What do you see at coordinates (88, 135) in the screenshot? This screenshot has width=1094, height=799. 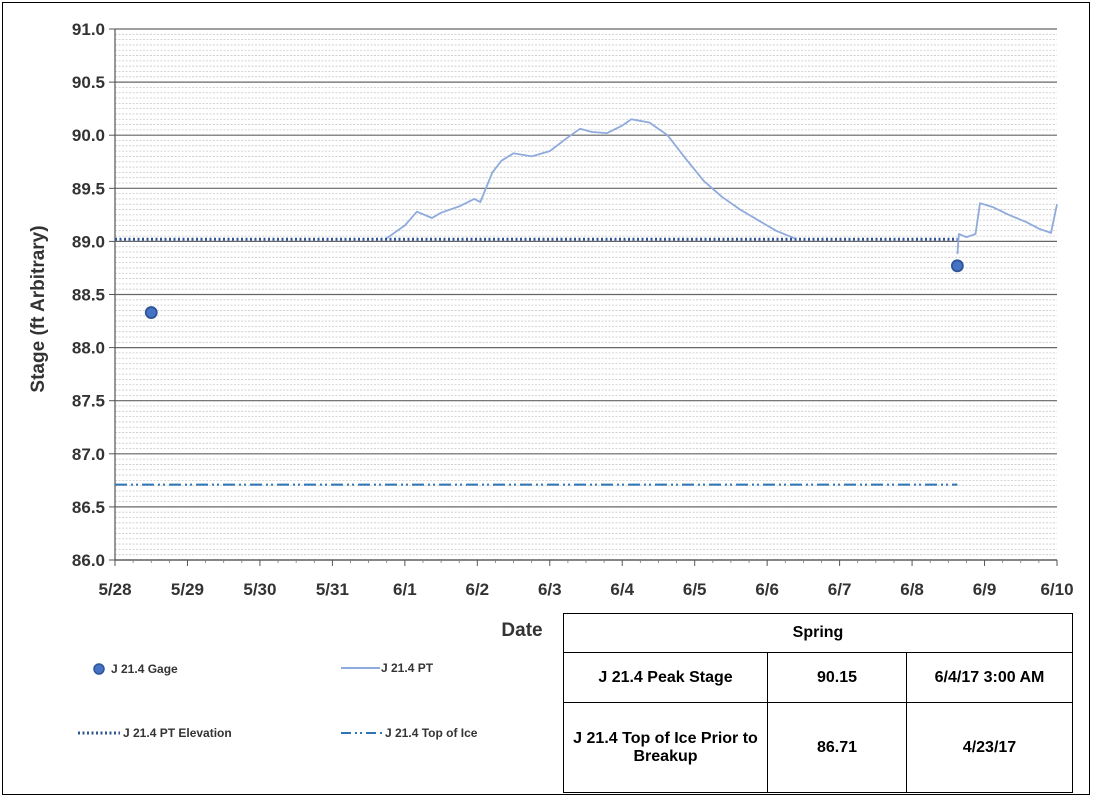 I see `y-tick-label: 90.0` at bounding box center [88, 135].